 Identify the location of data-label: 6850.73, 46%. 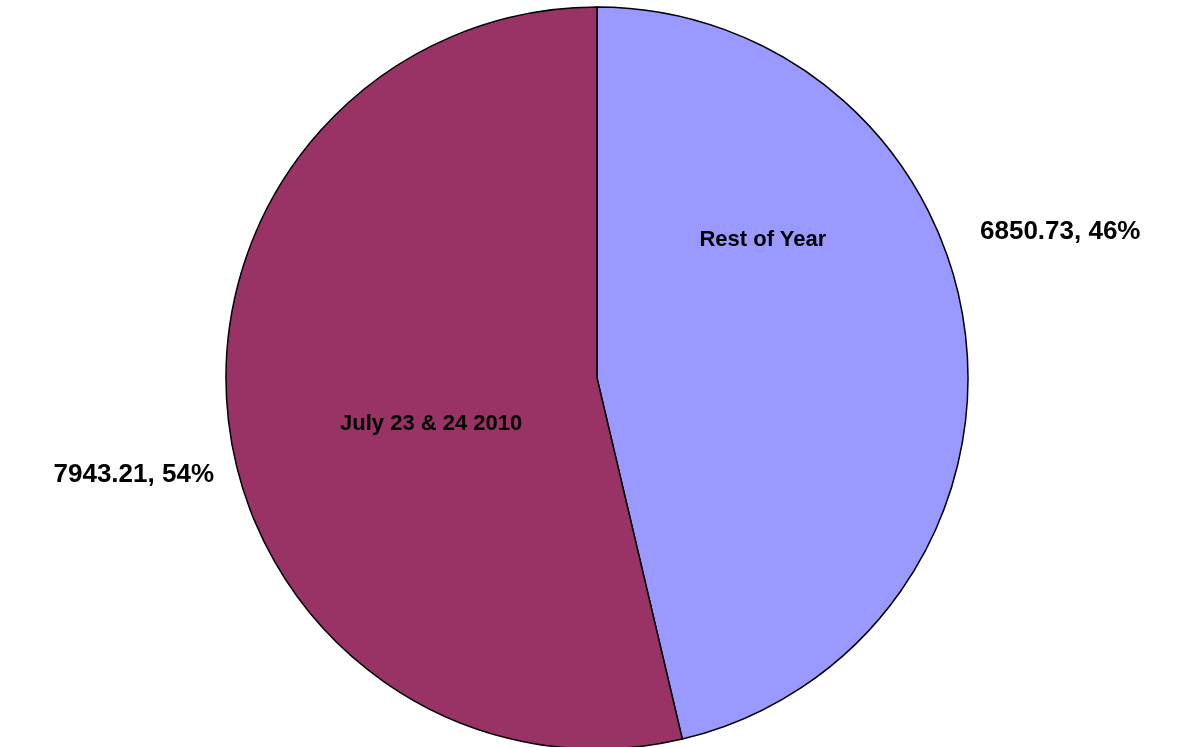
(1060, 230).